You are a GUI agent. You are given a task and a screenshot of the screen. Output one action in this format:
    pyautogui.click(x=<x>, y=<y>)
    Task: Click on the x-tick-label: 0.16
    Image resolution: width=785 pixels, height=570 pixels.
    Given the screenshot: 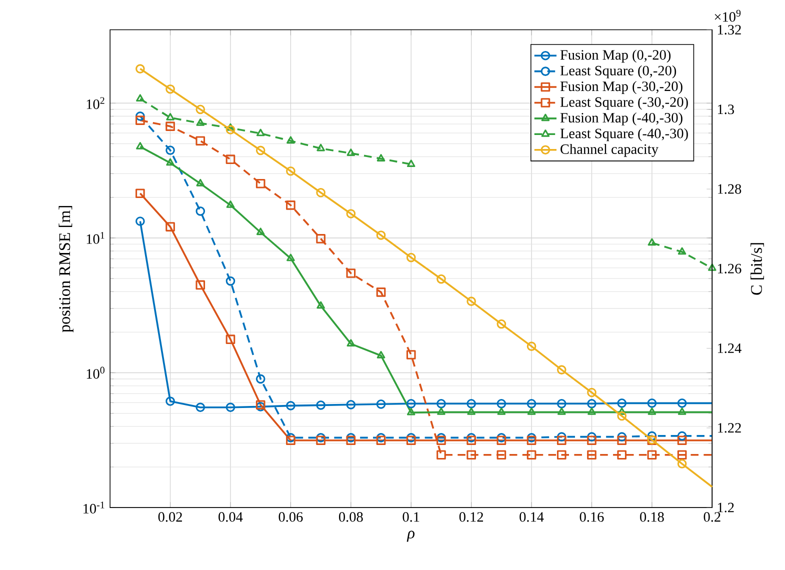 What is the action you would take?
    pyautogui.click(x=592, y=517)
    